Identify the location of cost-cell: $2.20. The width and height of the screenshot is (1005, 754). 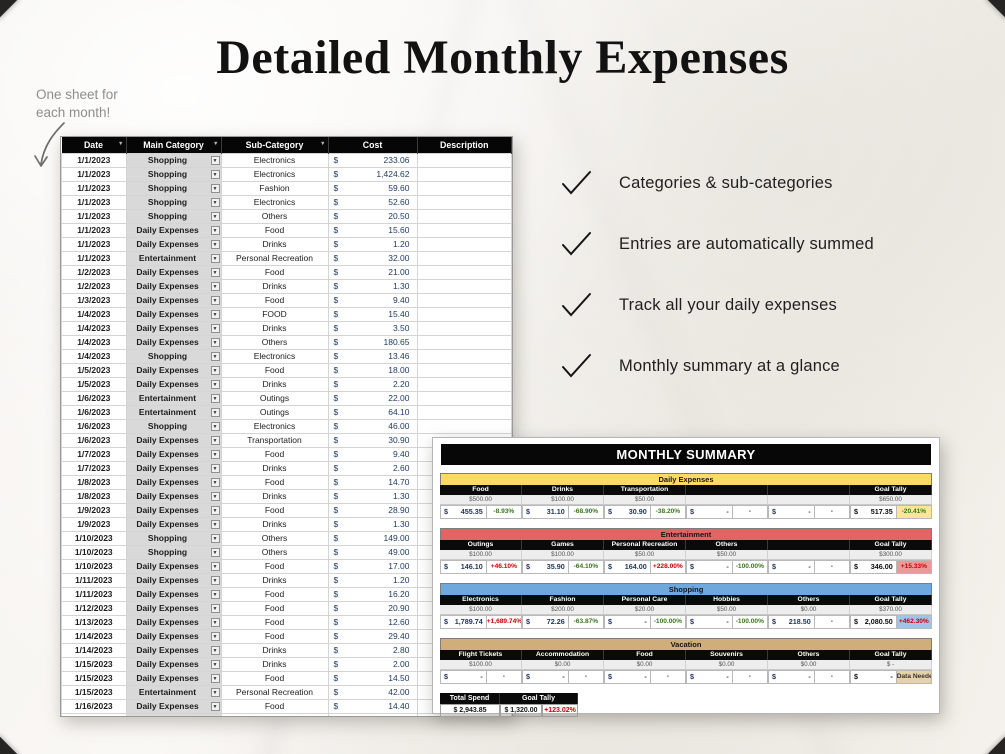
(372, 384).